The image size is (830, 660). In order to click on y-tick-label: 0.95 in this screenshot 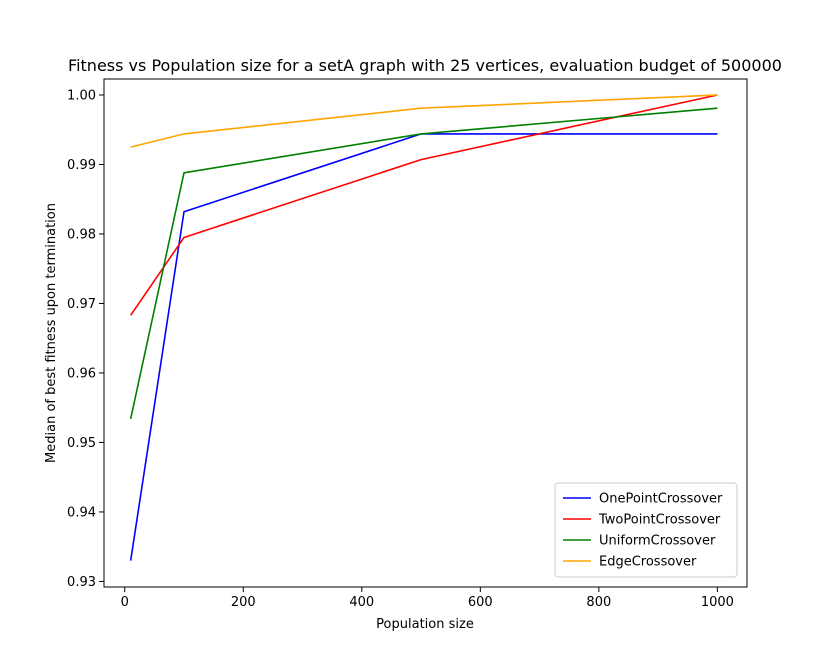, I will do `click(81, 443)`.